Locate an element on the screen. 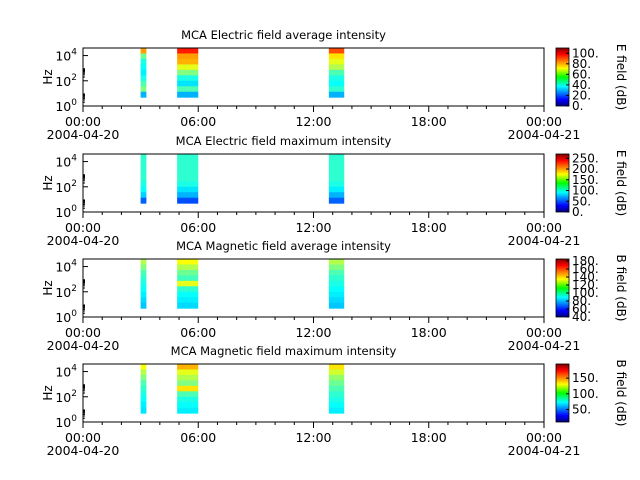 The image size is (640, 480). panel-title: MCA Magnetic field maximum intensity is located at coordinates (284, 351).